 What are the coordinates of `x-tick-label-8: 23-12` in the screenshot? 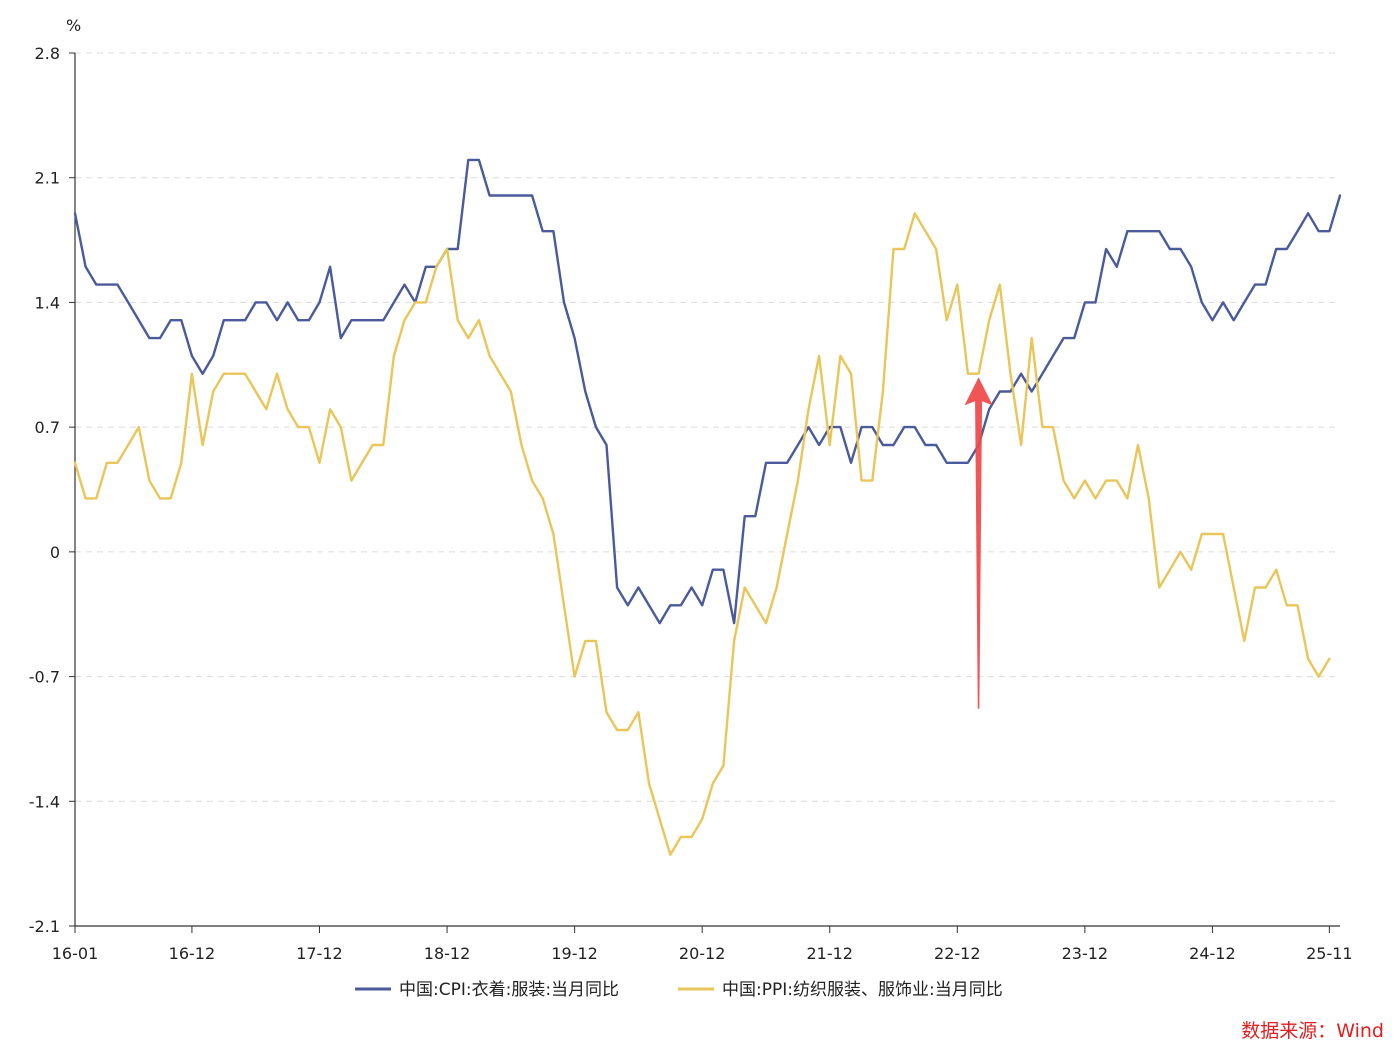 It's located at (1085, 953).